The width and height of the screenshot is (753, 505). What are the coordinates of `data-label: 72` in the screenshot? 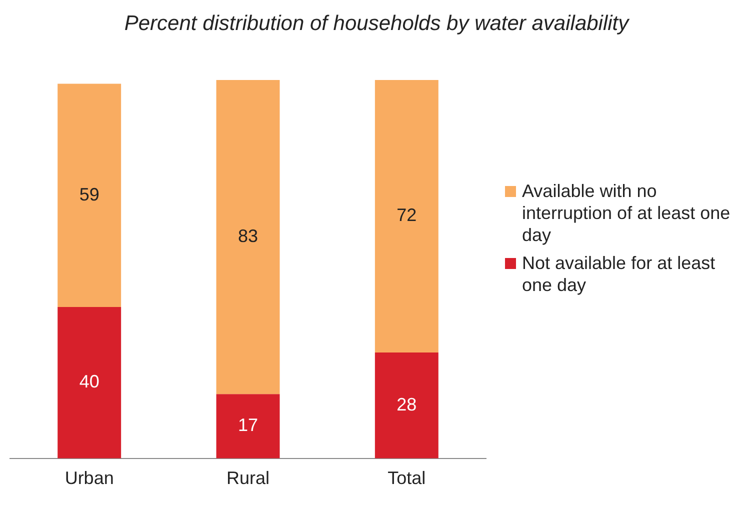 It's located at (406, 215).